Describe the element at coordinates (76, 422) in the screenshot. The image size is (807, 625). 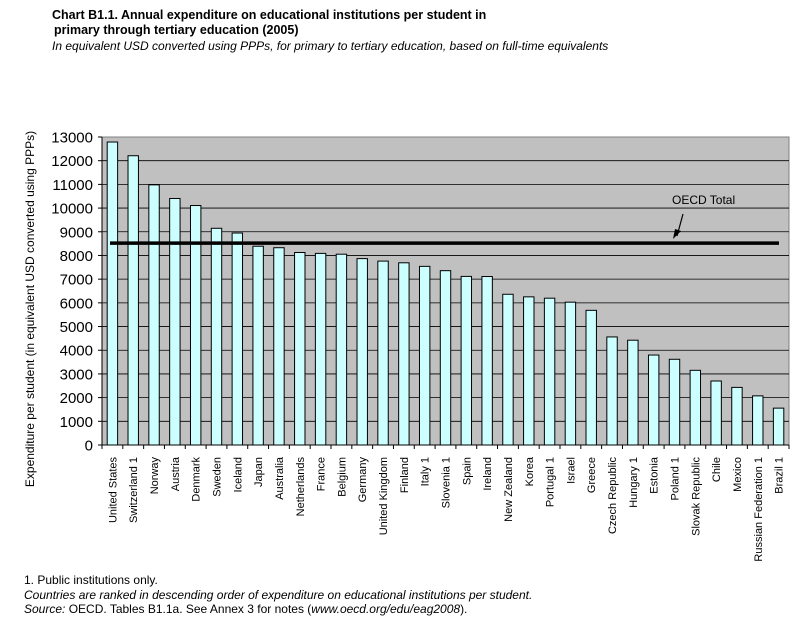
I see `y-tick-label: 1000` at that location.